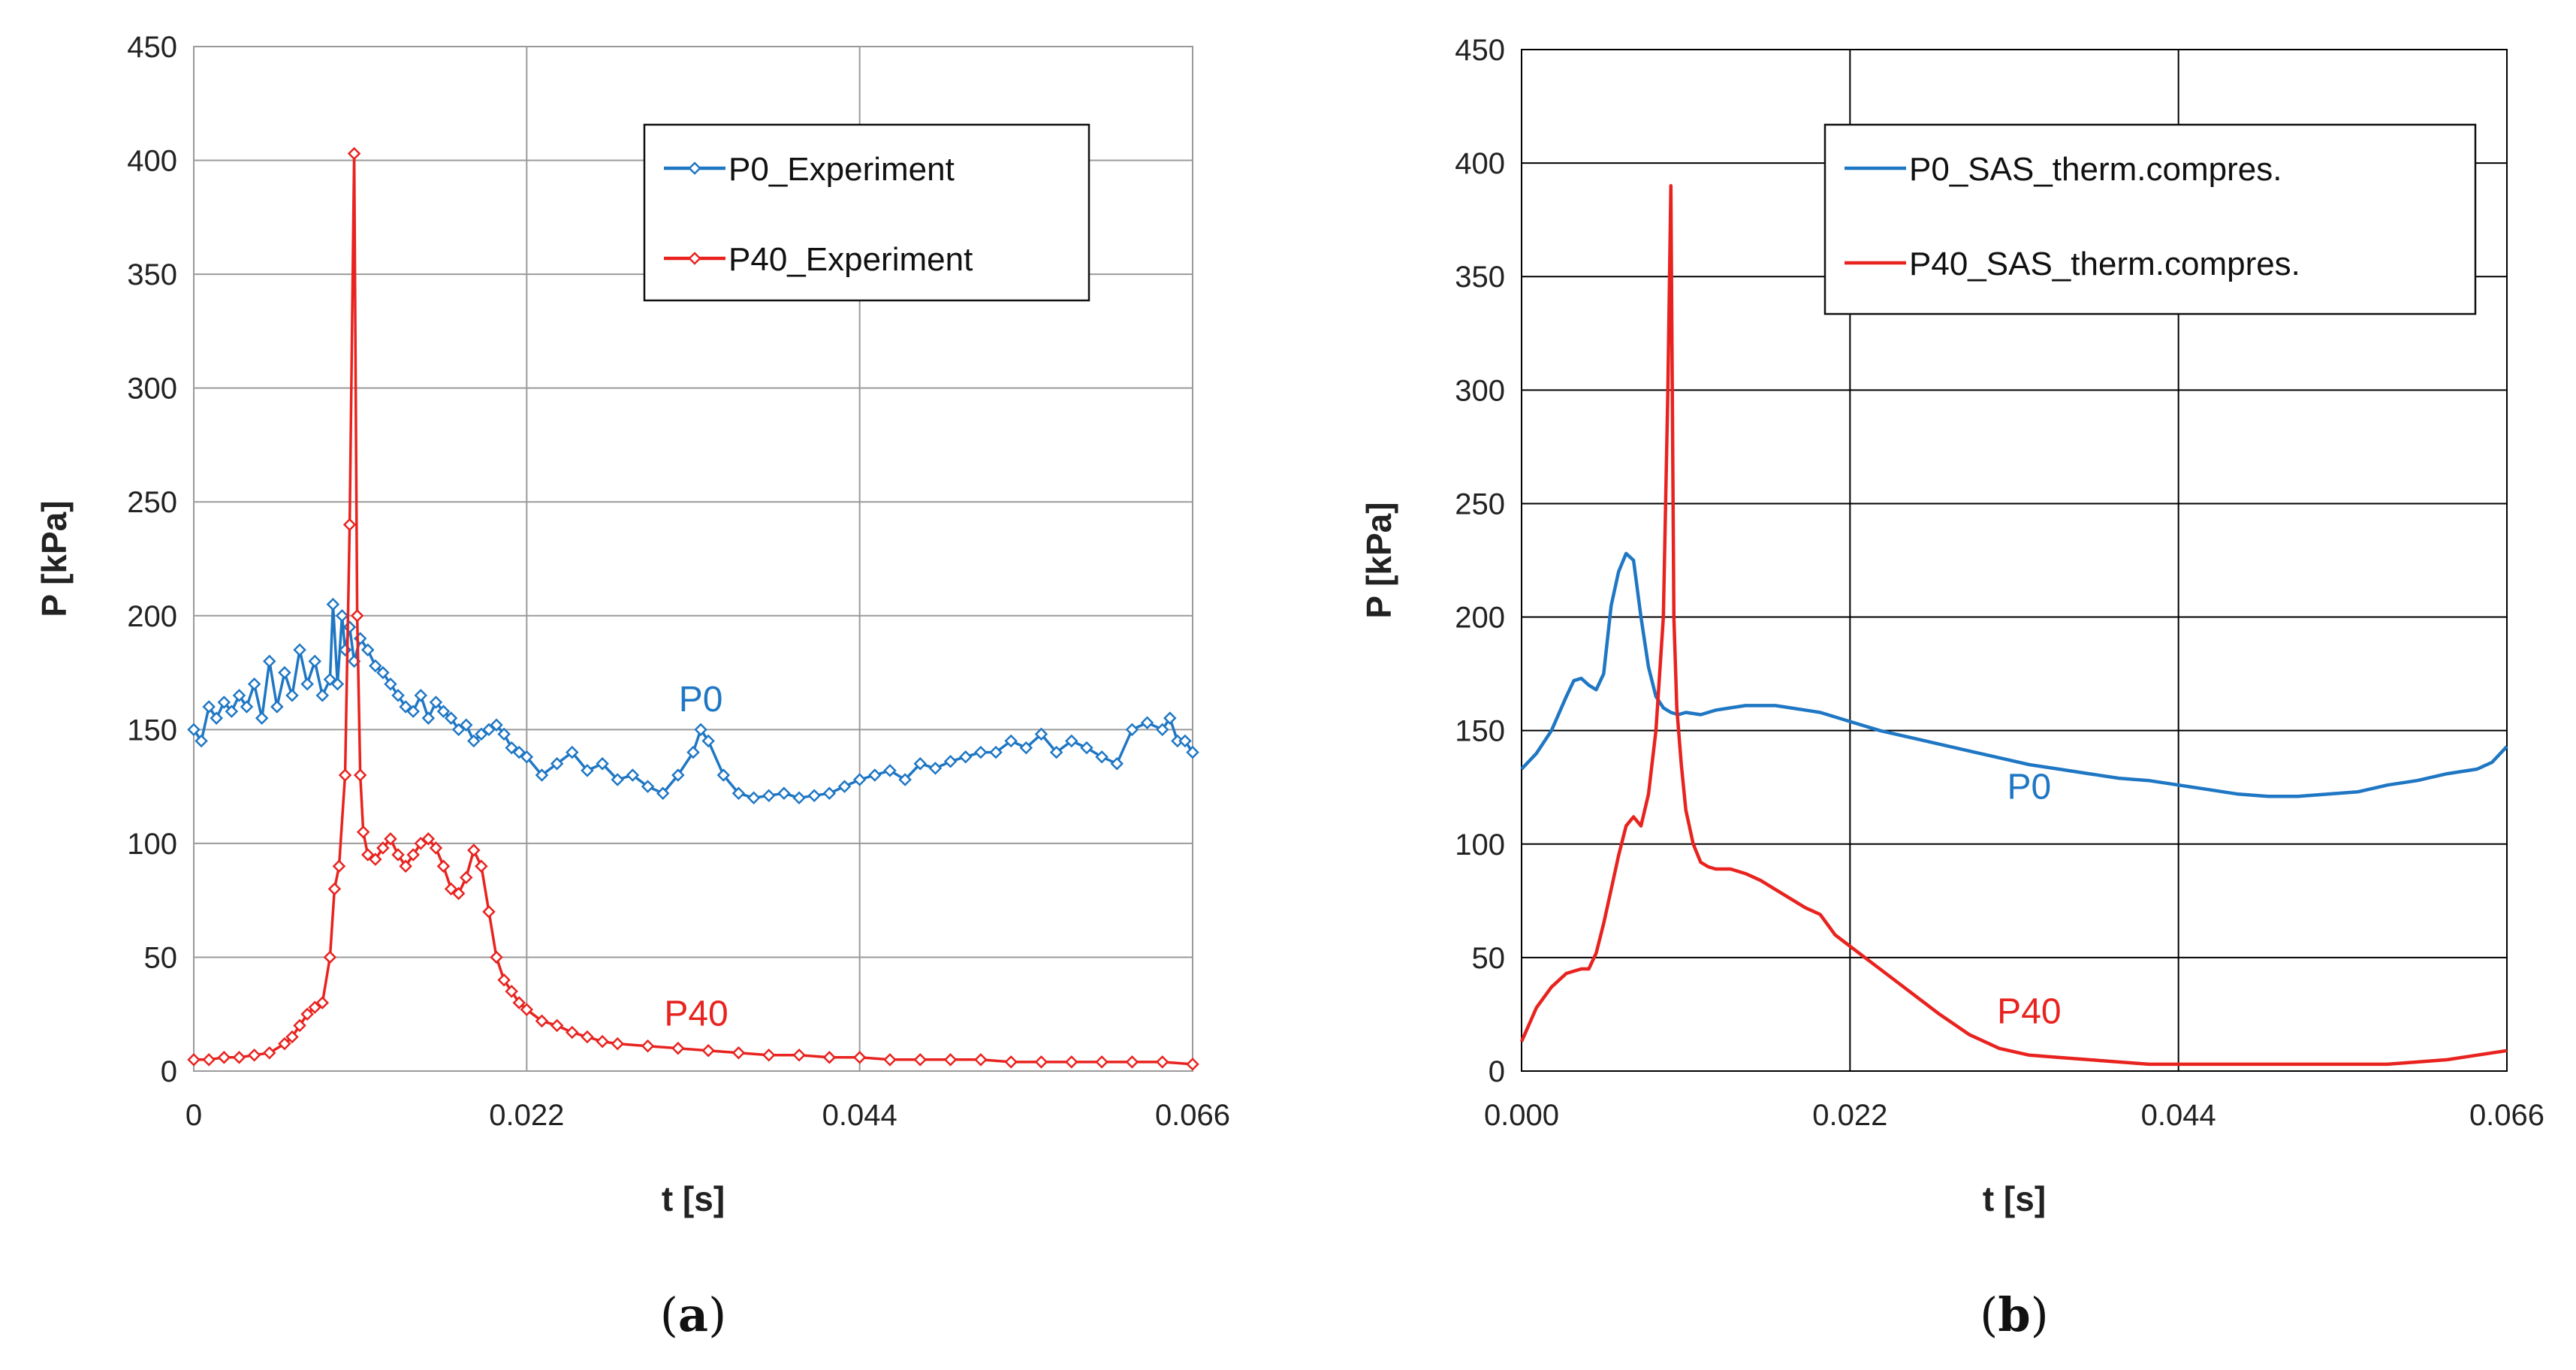  Describe the element at coordinates (717, 1314) in the screenshot. I see `panel-label-close-paren: )` at that location.